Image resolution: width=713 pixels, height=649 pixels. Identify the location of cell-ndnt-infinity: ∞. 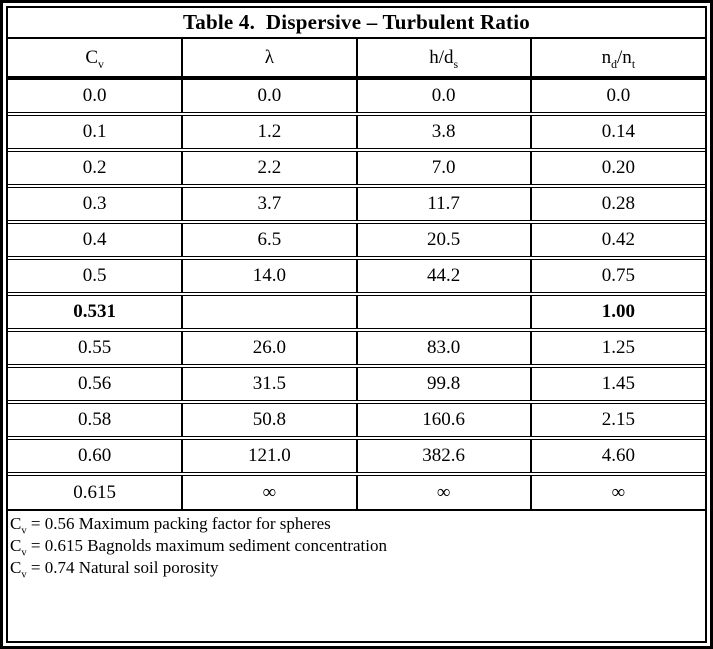
(617, 491).